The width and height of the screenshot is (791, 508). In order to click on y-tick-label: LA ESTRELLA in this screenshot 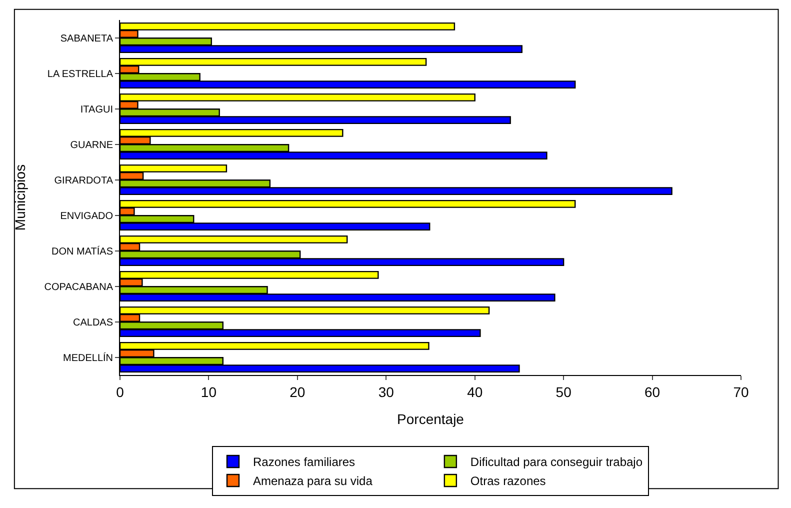, I will do `click(80, 74)`.